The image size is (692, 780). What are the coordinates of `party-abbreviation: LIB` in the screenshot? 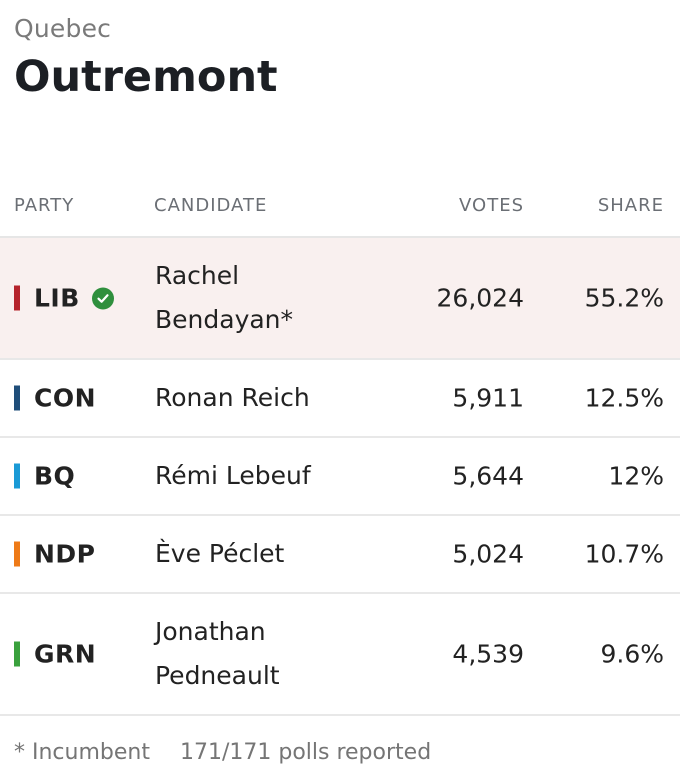 It's located at (57, 298).